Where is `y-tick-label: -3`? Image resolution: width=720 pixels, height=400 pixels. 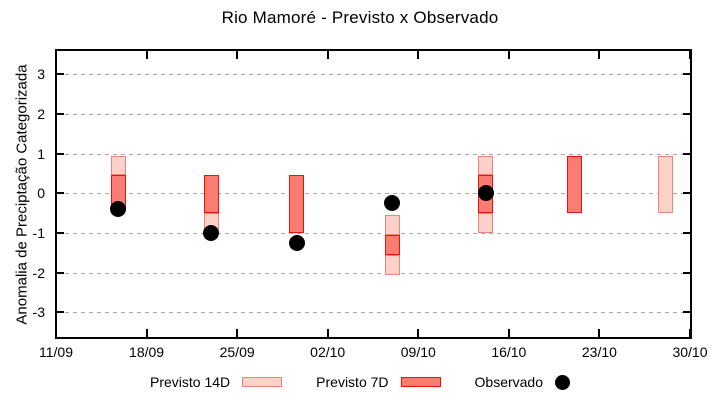 y-tick-label: -3 is located at coordinates (38, 312).